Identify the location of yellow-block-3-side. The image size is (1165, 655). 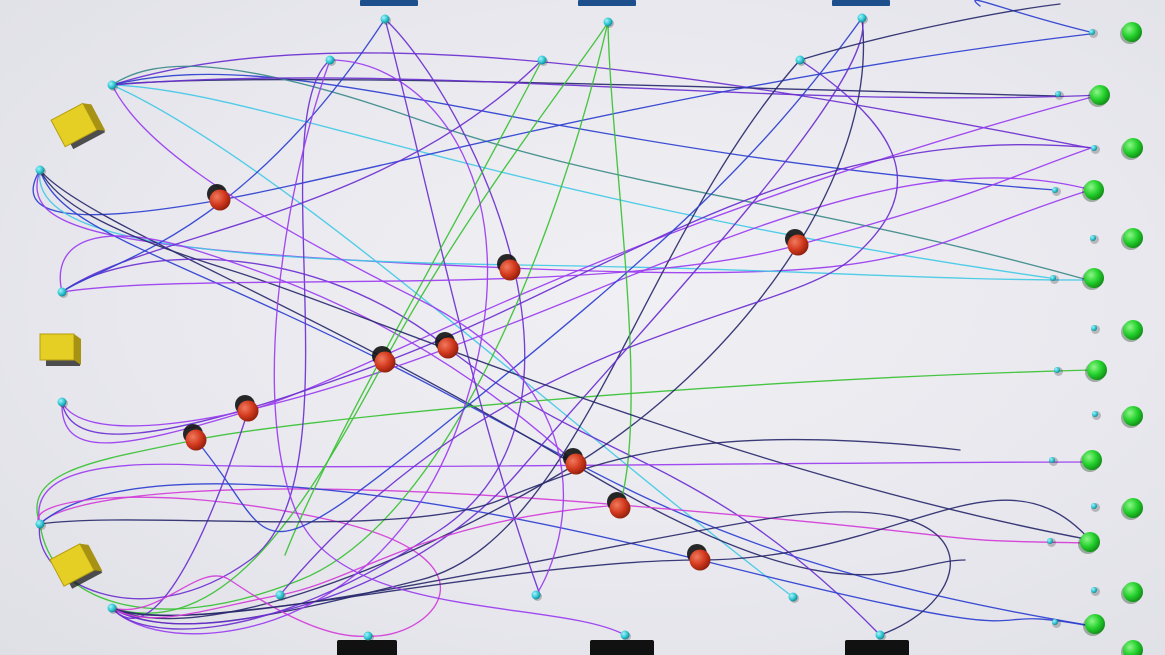
(91, 557).